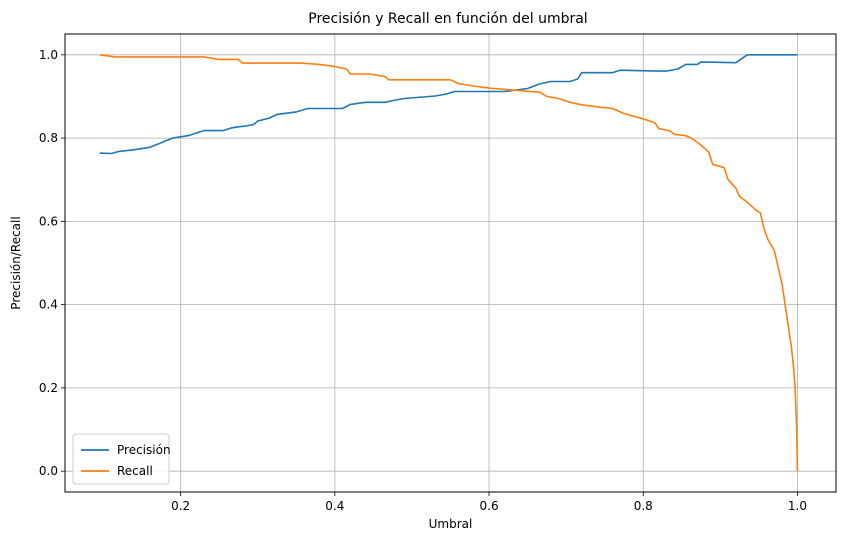 The image size is (846, 546). Describe the element at coordinates (643, 506) in the screenshot. I see `x-tick-label: 0.8` at that location.